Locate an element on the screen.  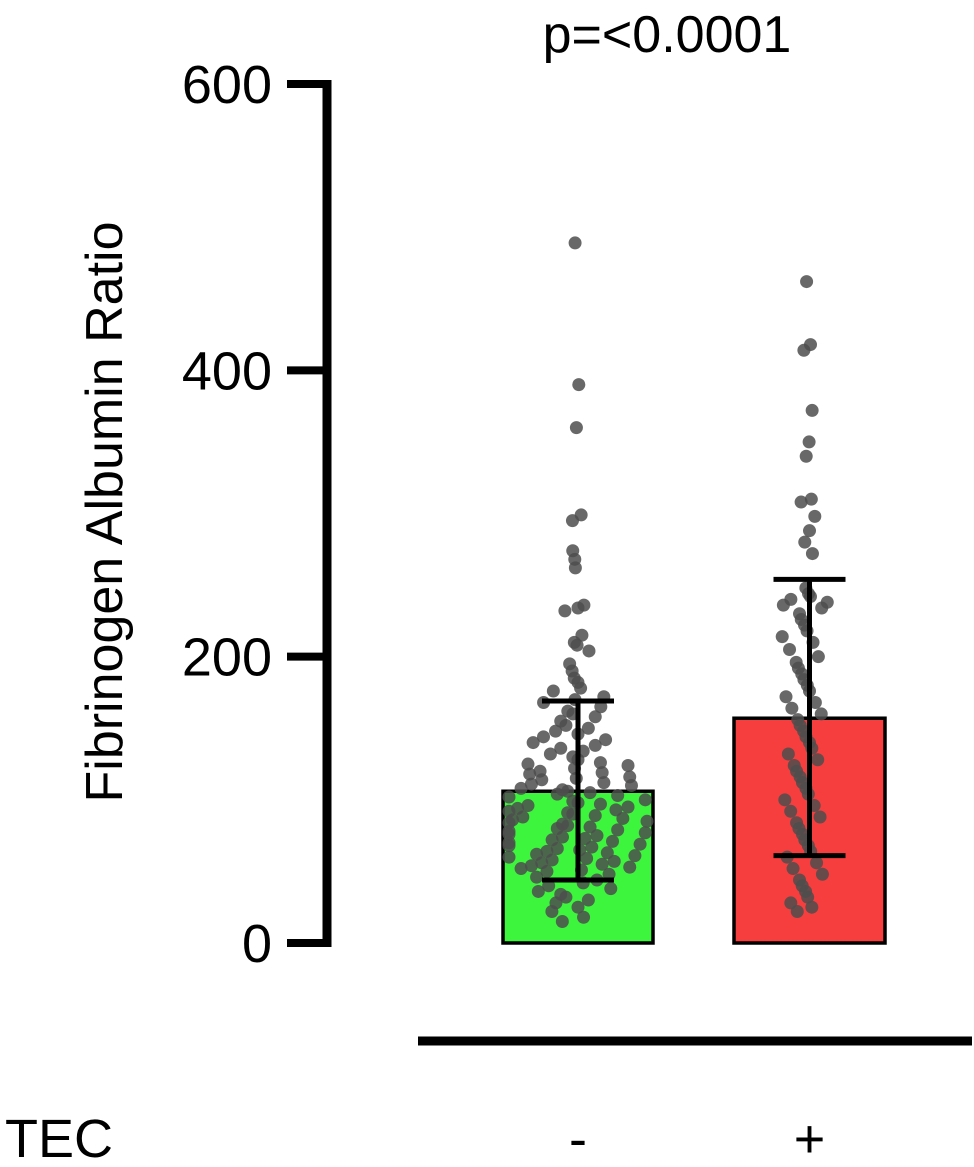
y-tick-label-1: 200 is located at coordinates (227, 658).